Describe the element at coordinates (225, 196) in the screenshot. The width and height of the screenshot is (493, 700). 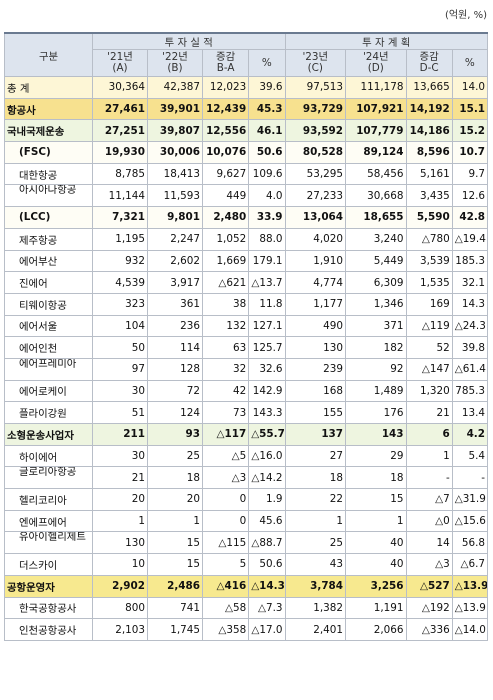
I see `cell-value: 449` at that location.